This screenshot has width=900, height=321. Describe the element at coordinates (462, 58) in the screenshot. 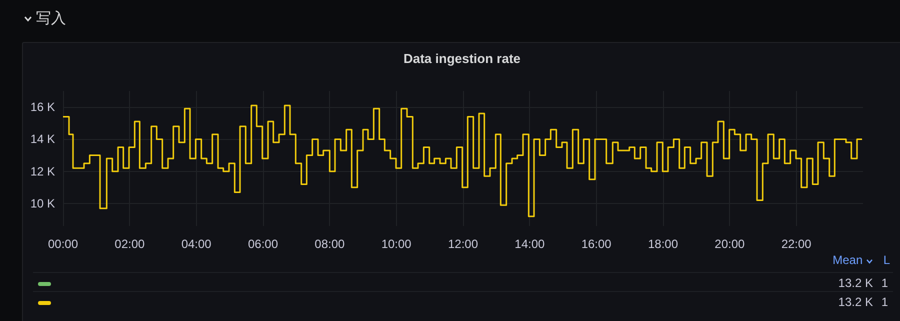

I see `chart-title: Data ingestion rate` at that location.